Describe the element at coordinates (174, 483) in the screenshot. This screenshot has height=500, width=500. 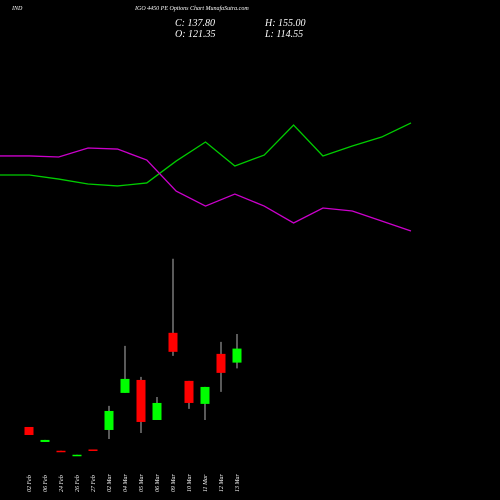
I see `x-tick-label: 09 Mar` at that location.